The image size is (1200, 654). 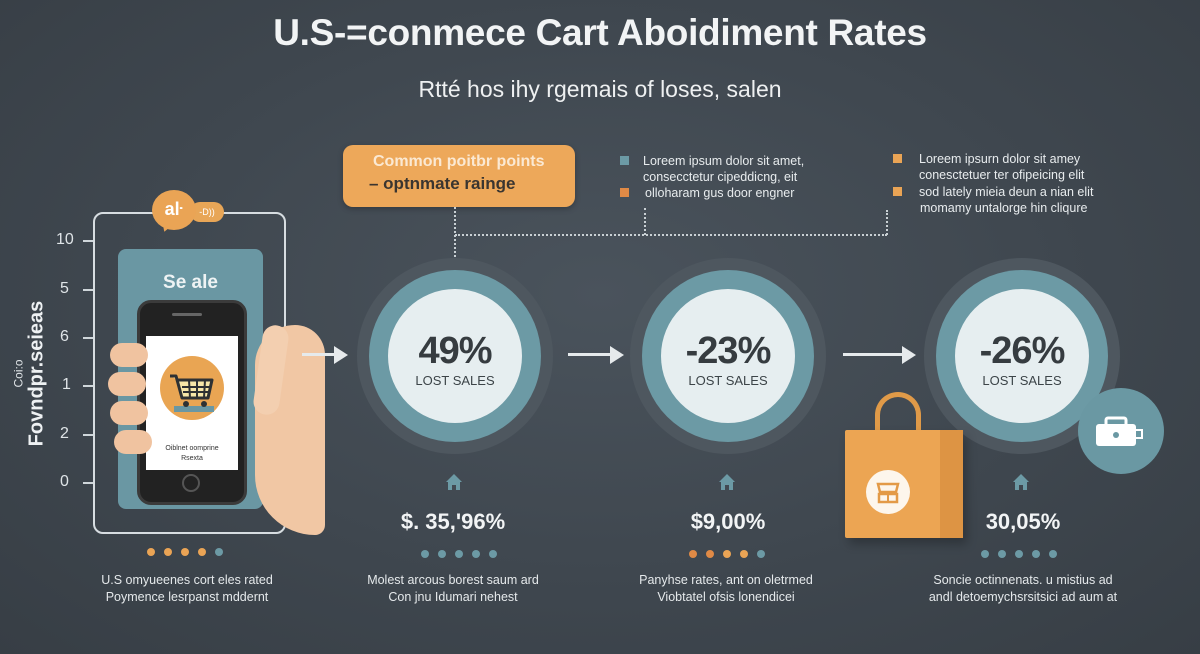 I want to click on y-axis-label-large: Fovndpr.seieas, so click(x=36, y=373).